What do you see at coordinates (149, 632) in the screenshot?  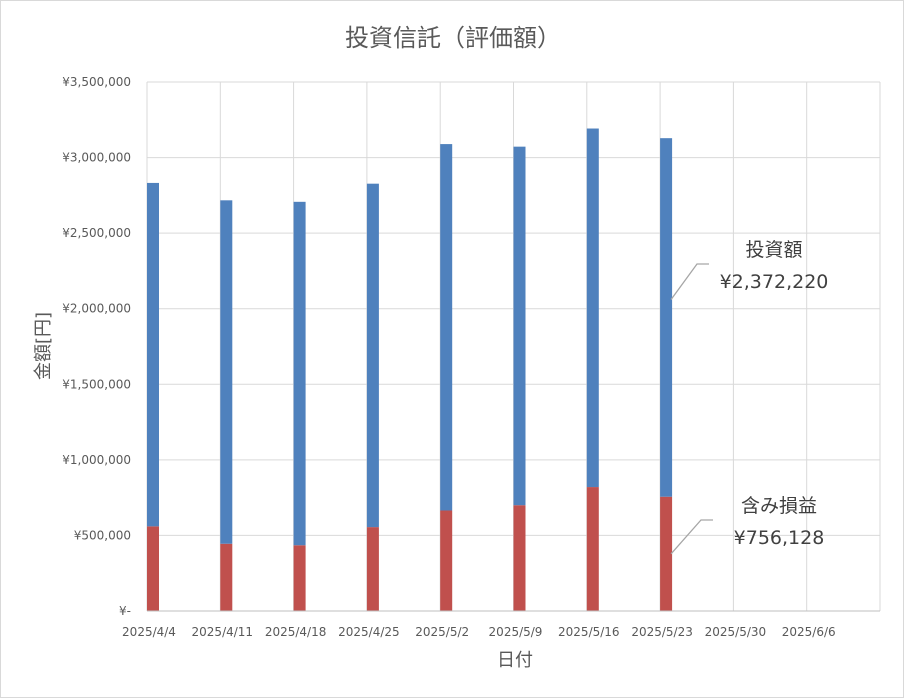 I see `x-tick-label: 2025/4/4` at bounding box center [149, 632].